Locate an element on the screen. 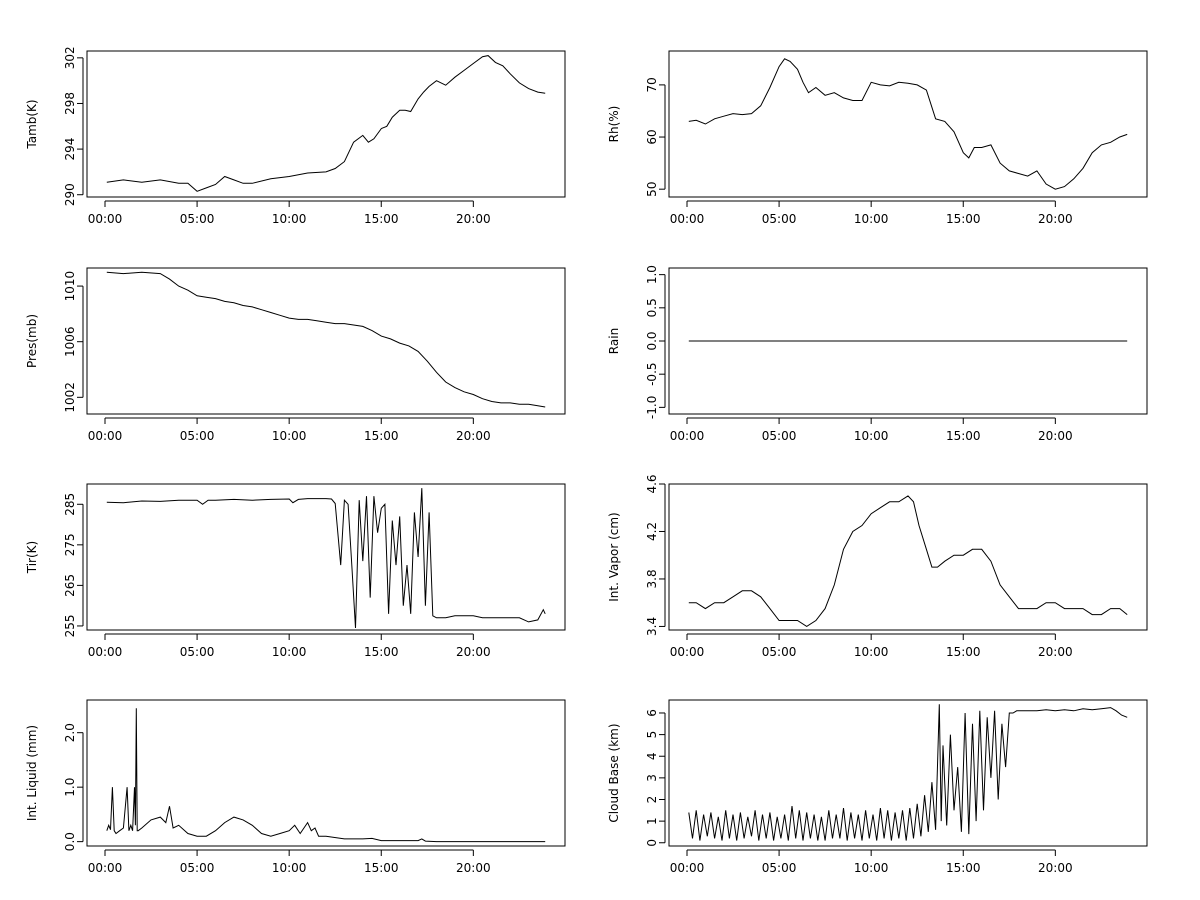 The image size is (1200, 900). y-tick-label: 285 is located at coordinates (70, 504).